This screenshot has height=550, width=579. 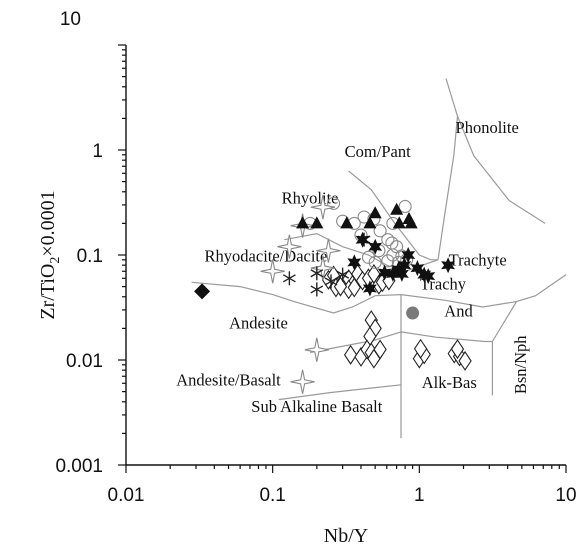 I want to click on field-label: Phonolite, so click(x=487, y=127).